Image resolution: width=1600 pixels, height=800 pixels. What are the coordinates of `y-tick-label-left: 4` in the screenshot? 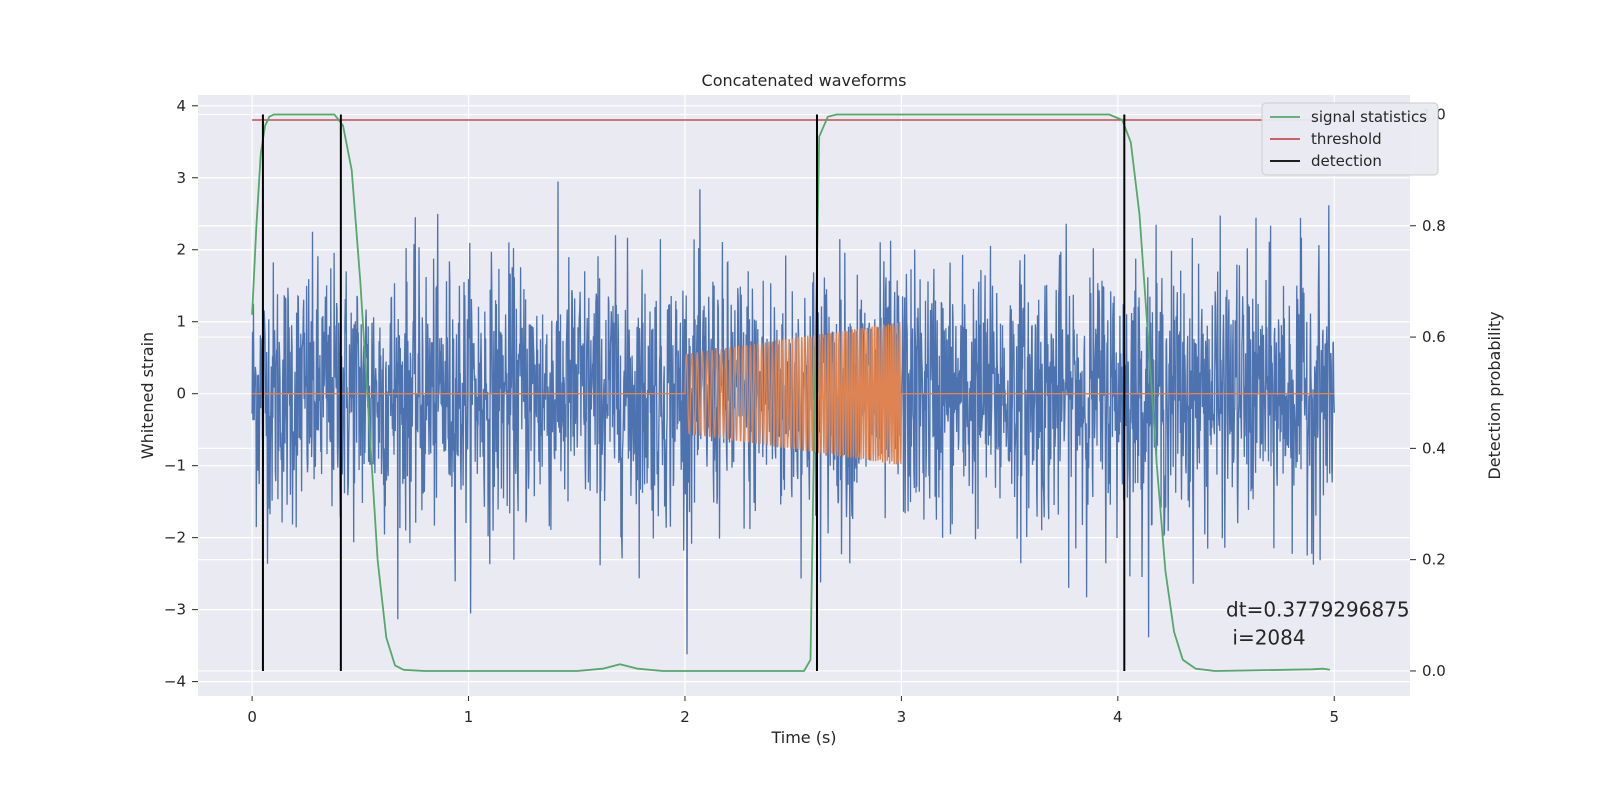 It's located at (181, 106).